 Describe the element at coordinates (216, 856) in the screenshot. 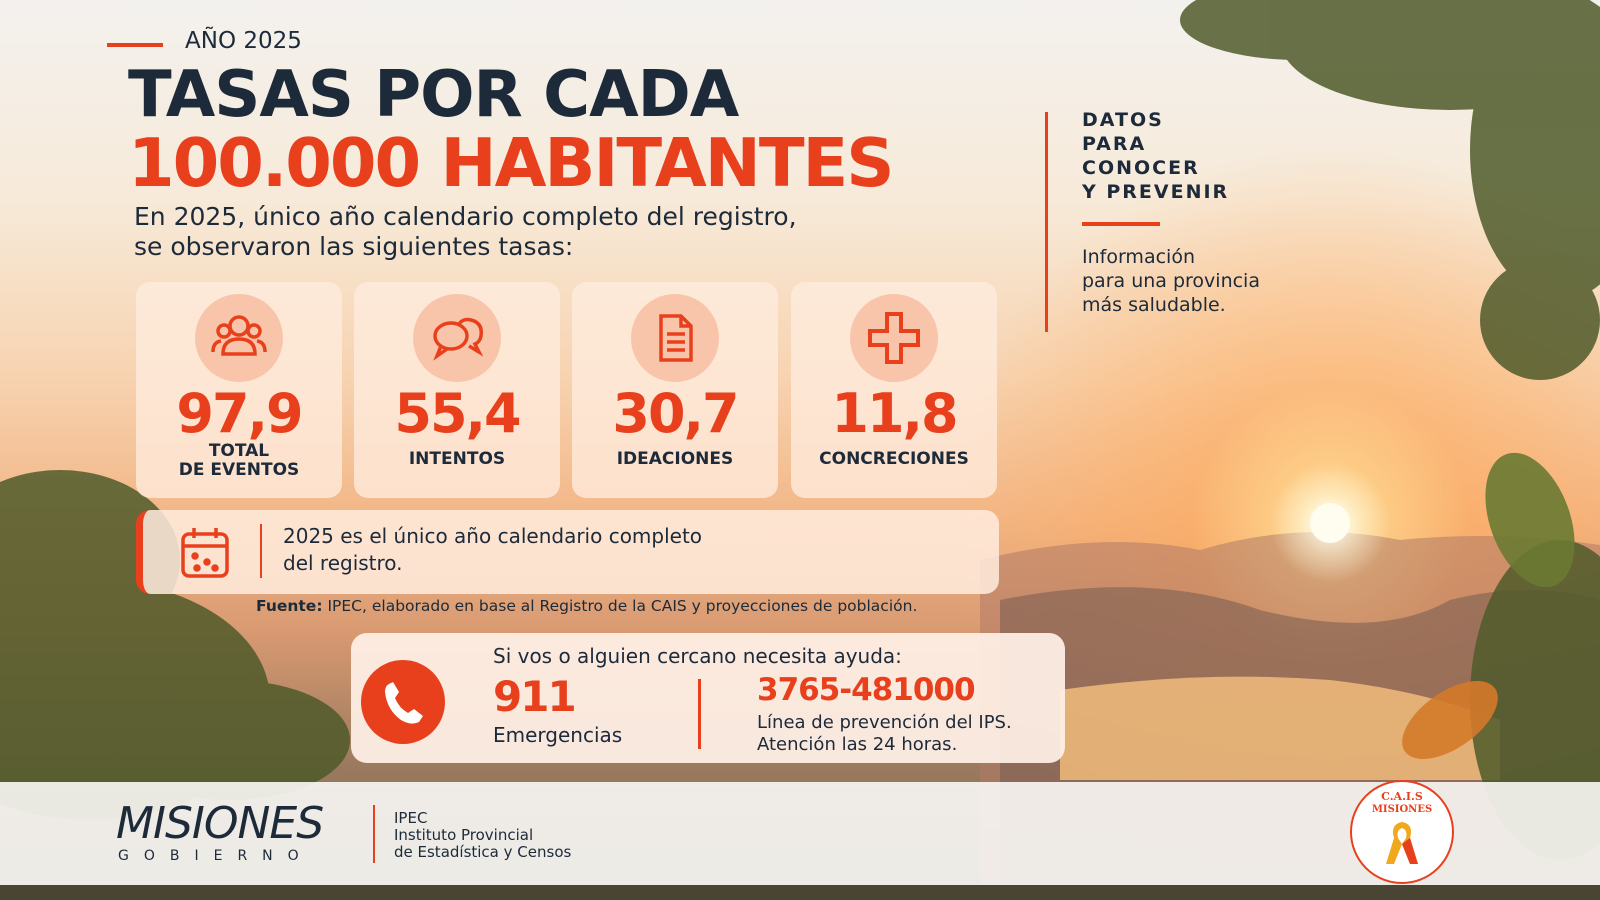

I see `gobierno-logo-subtitle: GOBIERNO` at that location.